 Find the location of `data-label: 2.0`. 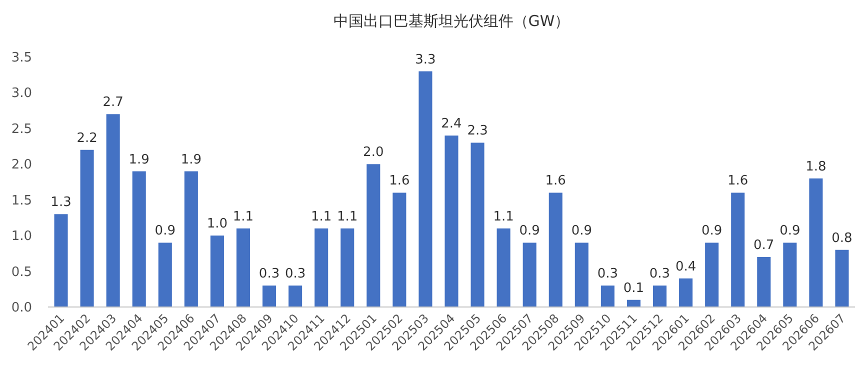

data-label: 2.0 is located at coordinates (373, 152).